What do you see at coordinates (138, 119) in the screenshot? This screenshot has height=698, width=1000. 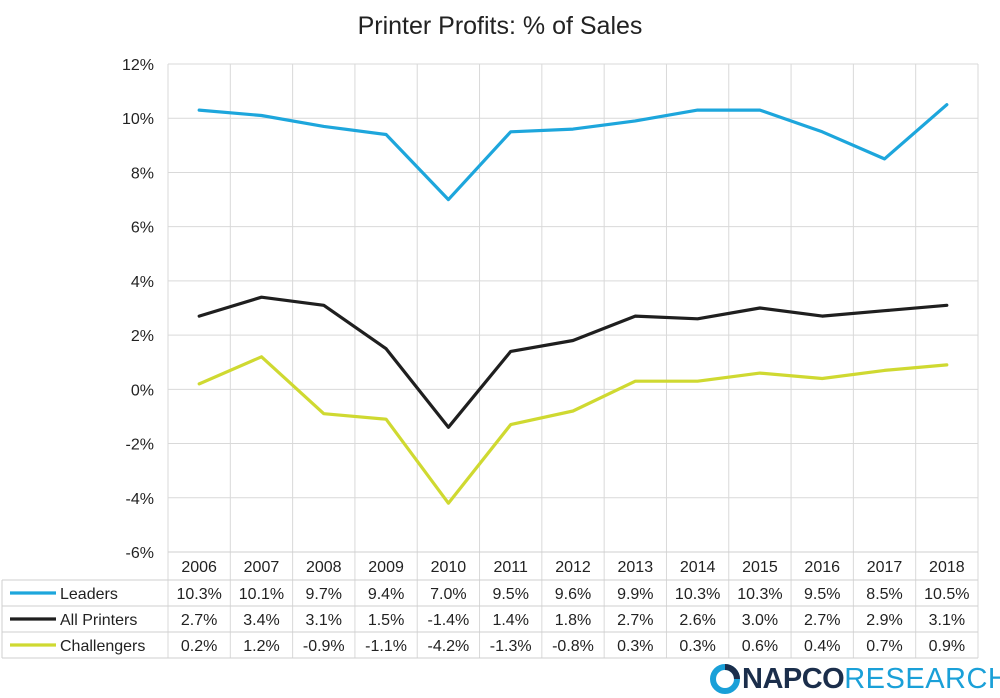 I see `y-tick-label: 10%` at bounding box center [138, 119].